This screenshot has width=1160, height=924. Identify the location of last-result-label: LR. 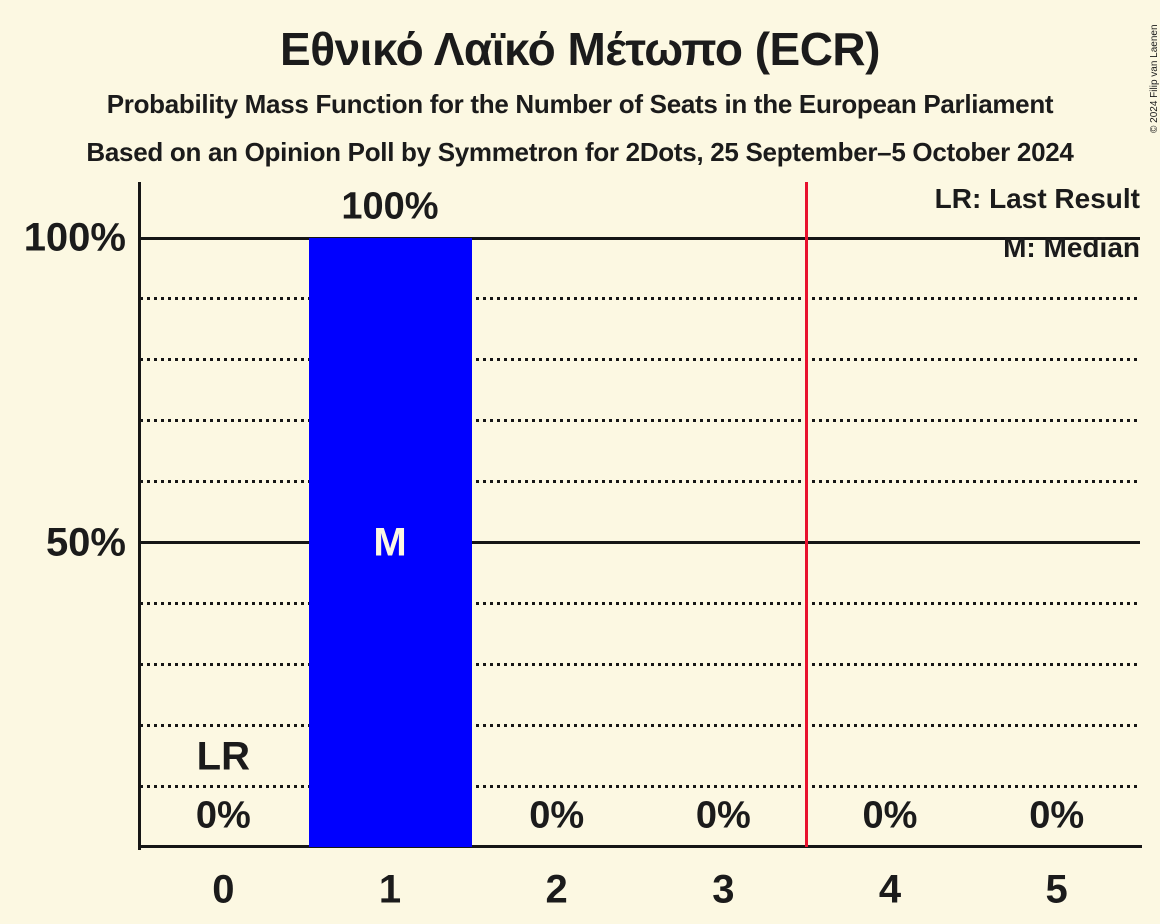
(223, 756).